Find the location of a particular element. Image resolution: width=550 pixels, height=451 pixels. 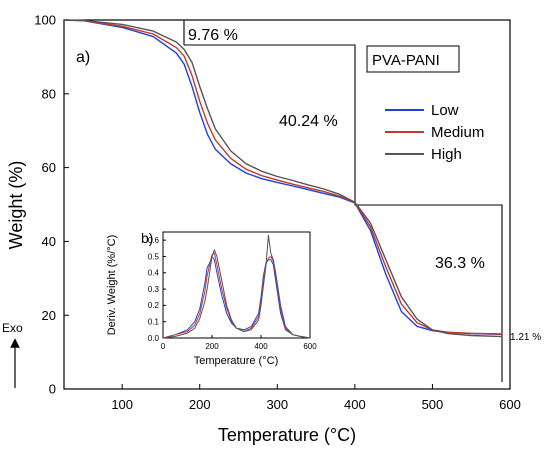

panel-label-a: a) is located at coordinates (83, 57).